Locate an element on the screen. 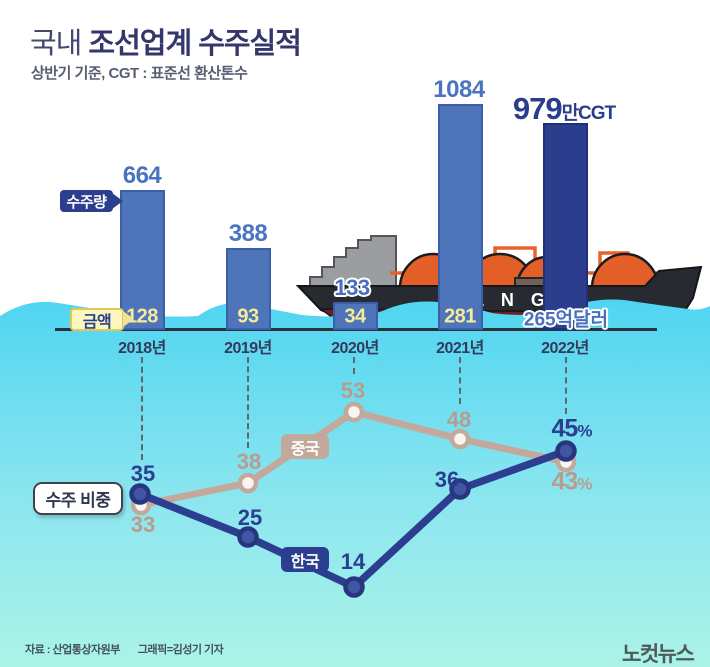 The image size is (710, 667). korea-value-2022: 45% is located at coordinates (572, 429).